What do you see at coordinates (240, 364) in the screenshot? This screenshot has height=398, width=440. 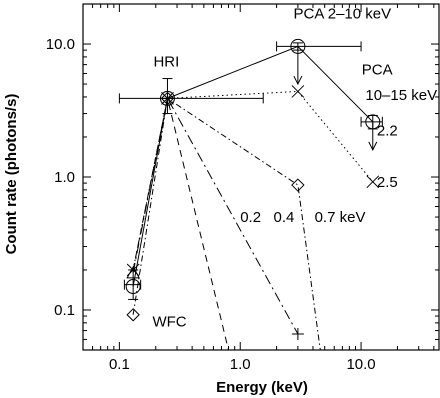 I see `x-tick-label: 1.0` at bounding box center [240, 364].